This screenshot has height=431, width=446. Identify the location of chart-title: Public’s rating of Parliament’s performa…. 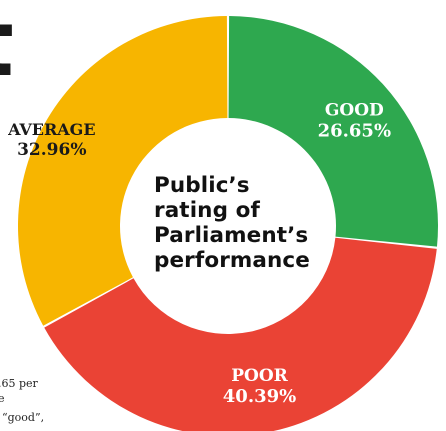
(239, 223).